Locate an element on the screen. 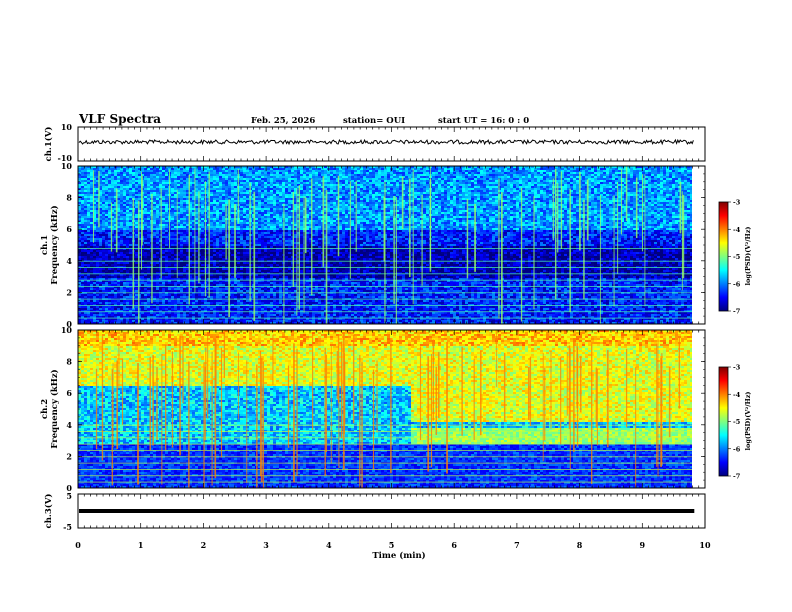 The width and height of the screenshot is (792, 612). colorbar-ch1-label: log(PSD)(V²/Hz) is located at coordinates (748, 256).